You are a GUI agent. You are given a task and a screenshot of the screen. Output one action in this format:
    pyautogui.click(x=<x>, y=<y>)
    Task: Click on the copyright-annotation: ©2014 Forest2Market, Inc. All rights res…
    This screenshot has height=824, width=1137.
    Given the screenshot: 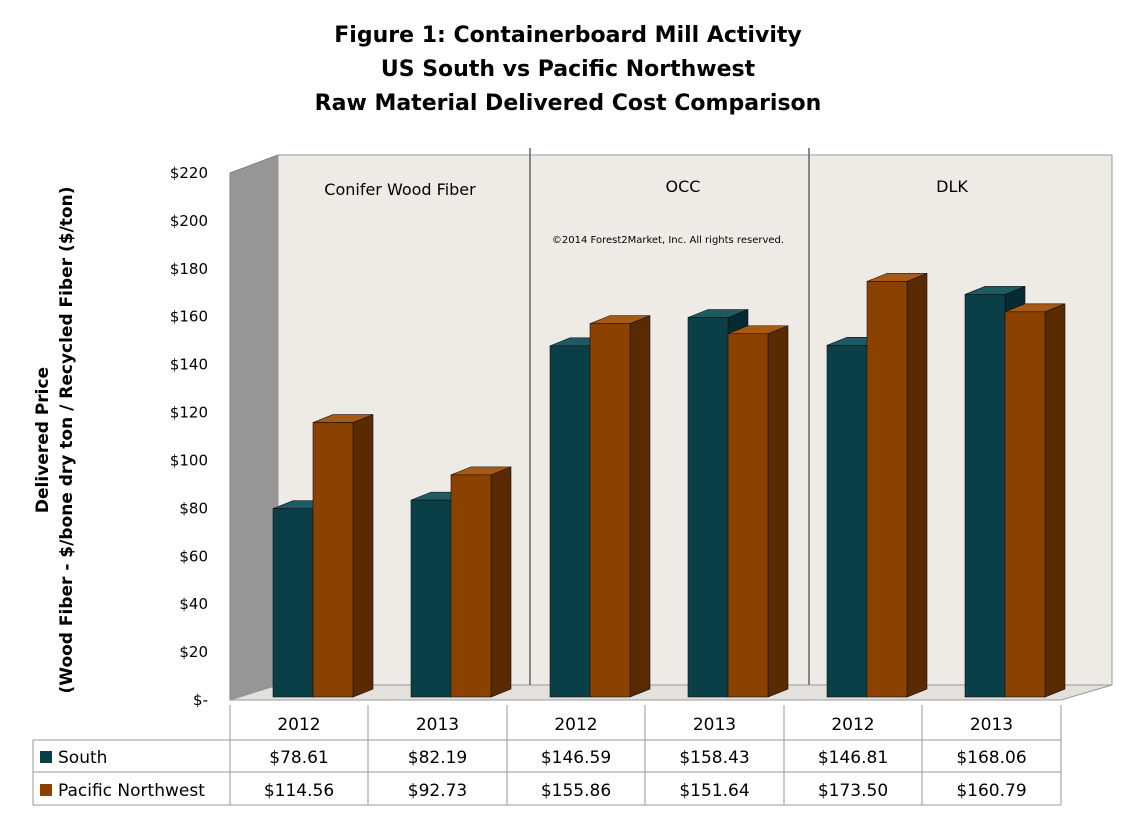 What is the action you would take?
    pyautogui.click(x=668, y=240)
    